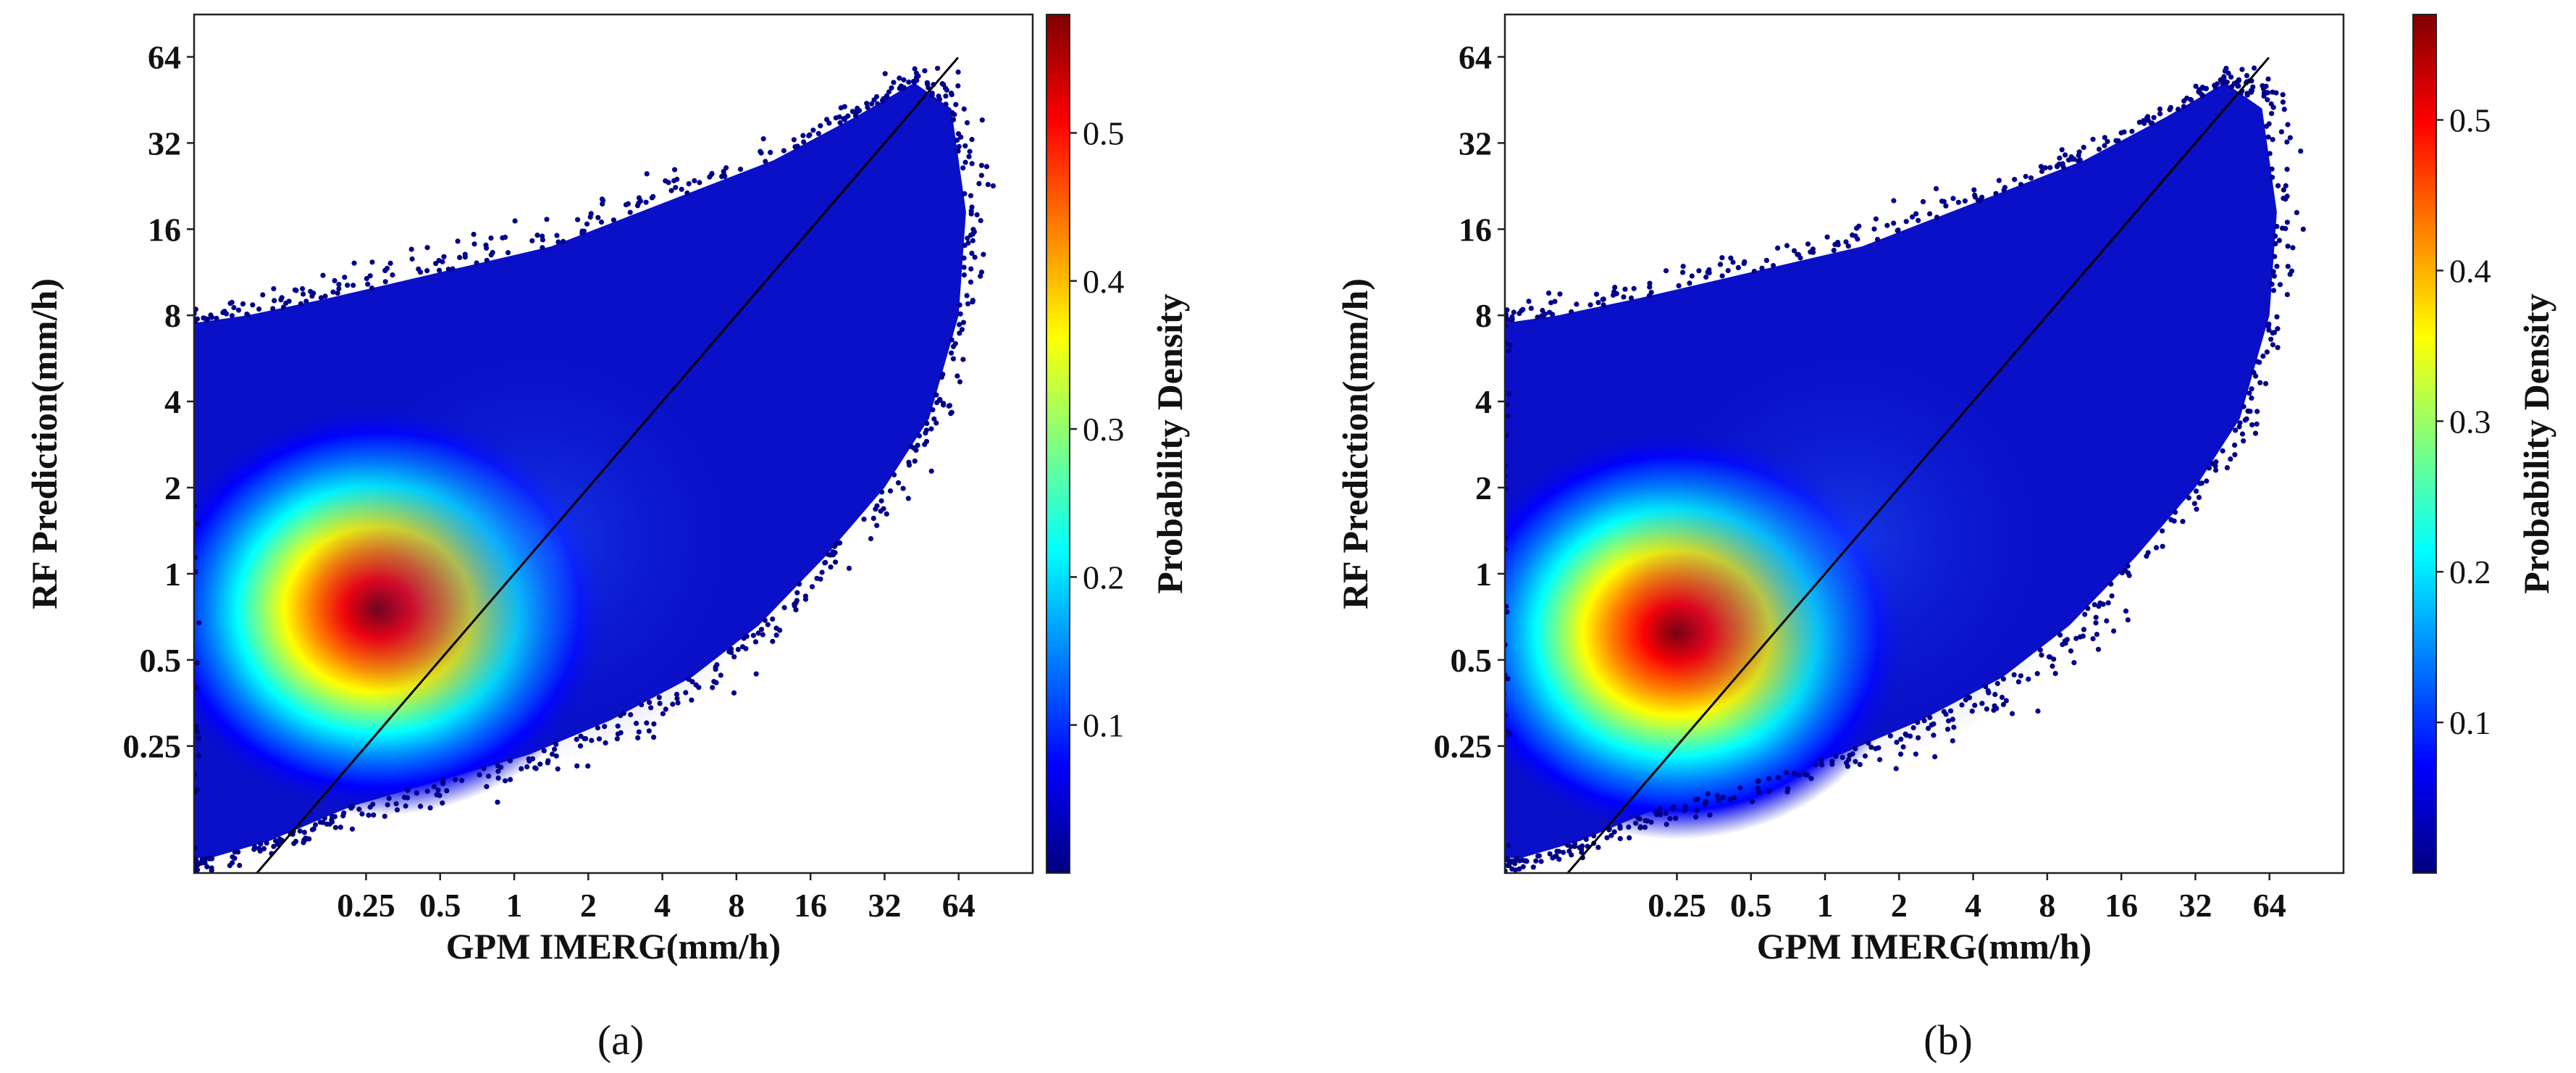  Describe the element at coordinates (172, 574) in the screenshot. I see `y-tick-label: 1` at that location.